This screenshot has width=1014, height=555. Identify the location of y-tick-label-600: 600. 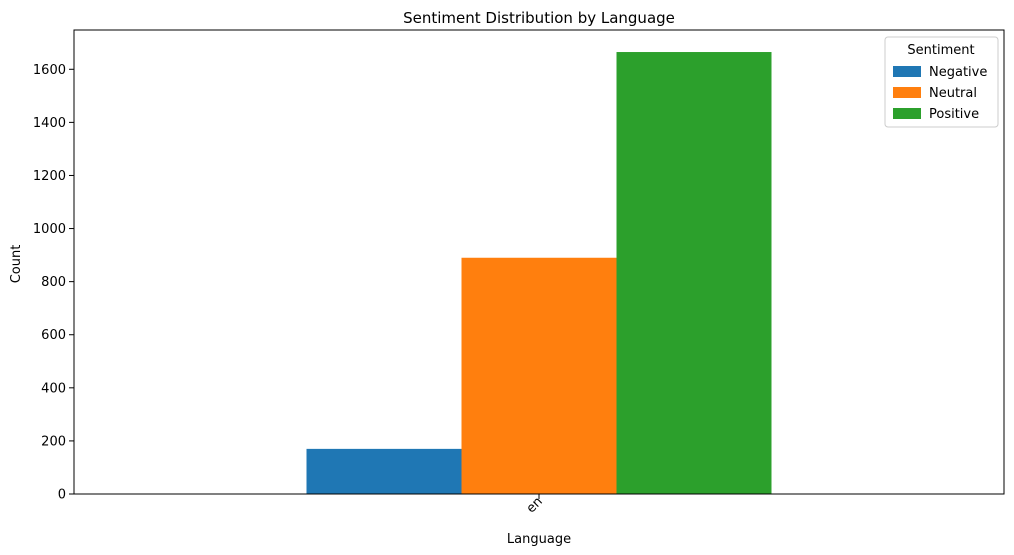
(53, 335).